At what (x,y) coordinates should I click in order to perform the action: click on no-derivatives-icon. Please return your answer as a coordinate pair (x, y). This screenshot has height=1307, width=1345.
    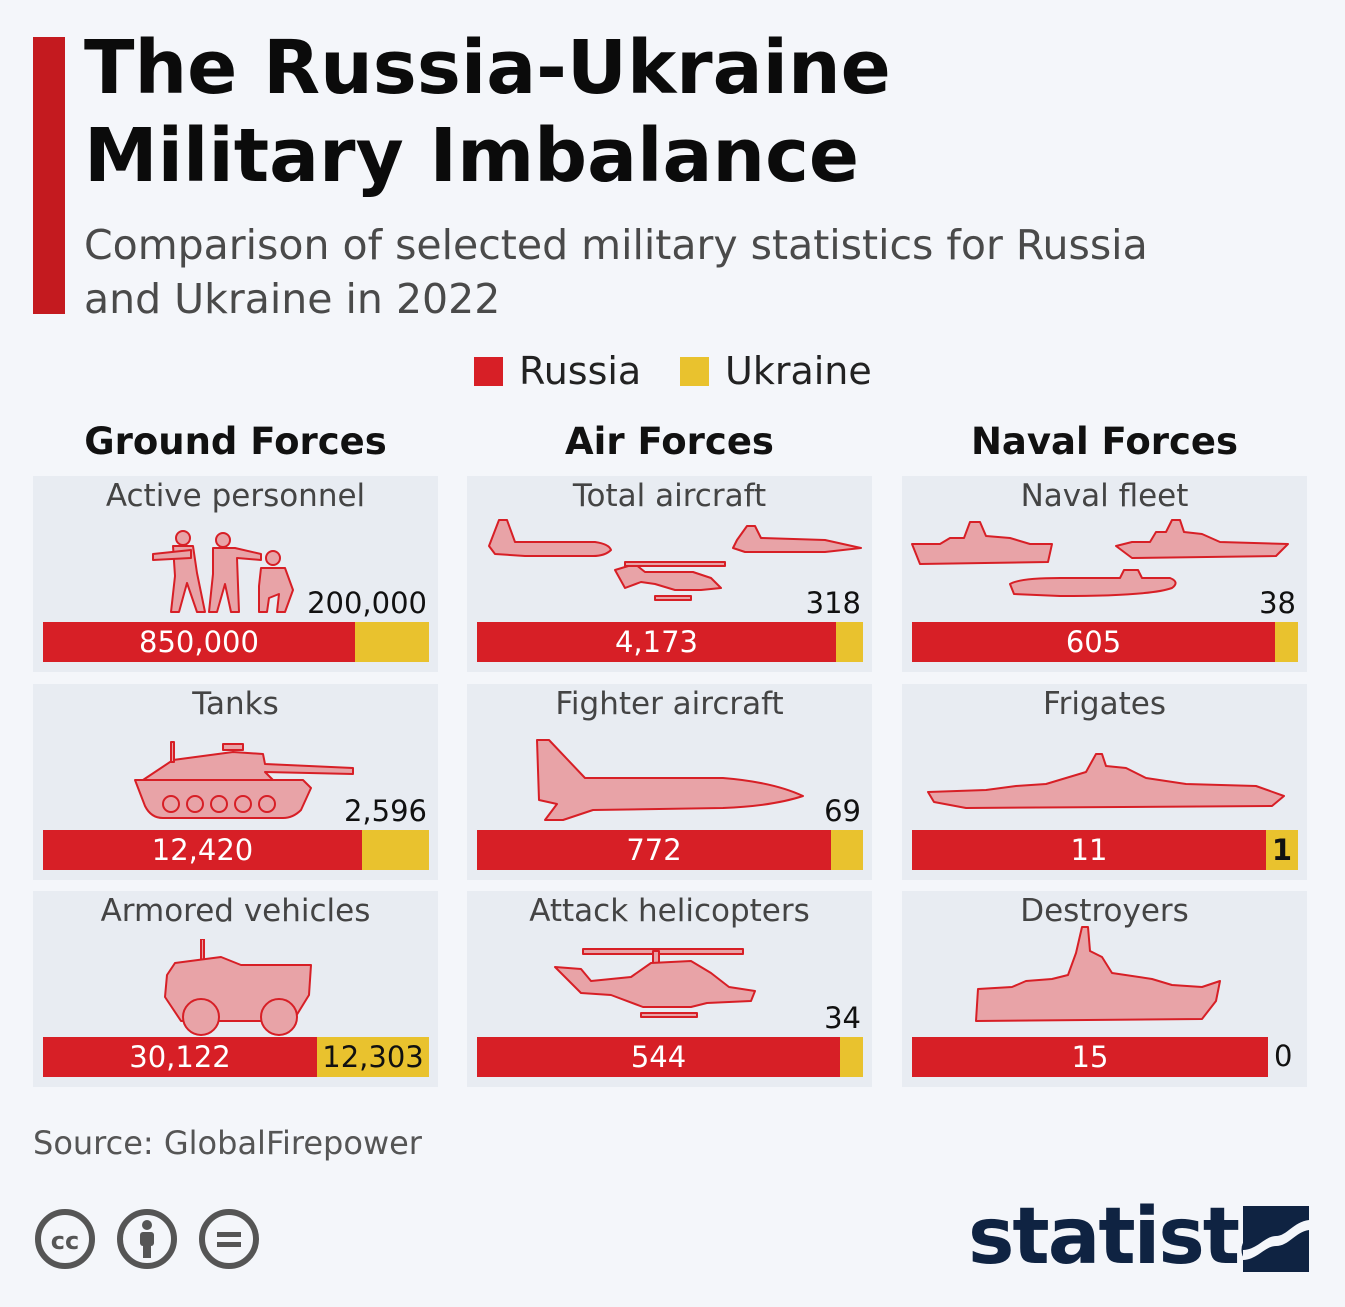
    Looking at the image, I should click on (229, 1239).